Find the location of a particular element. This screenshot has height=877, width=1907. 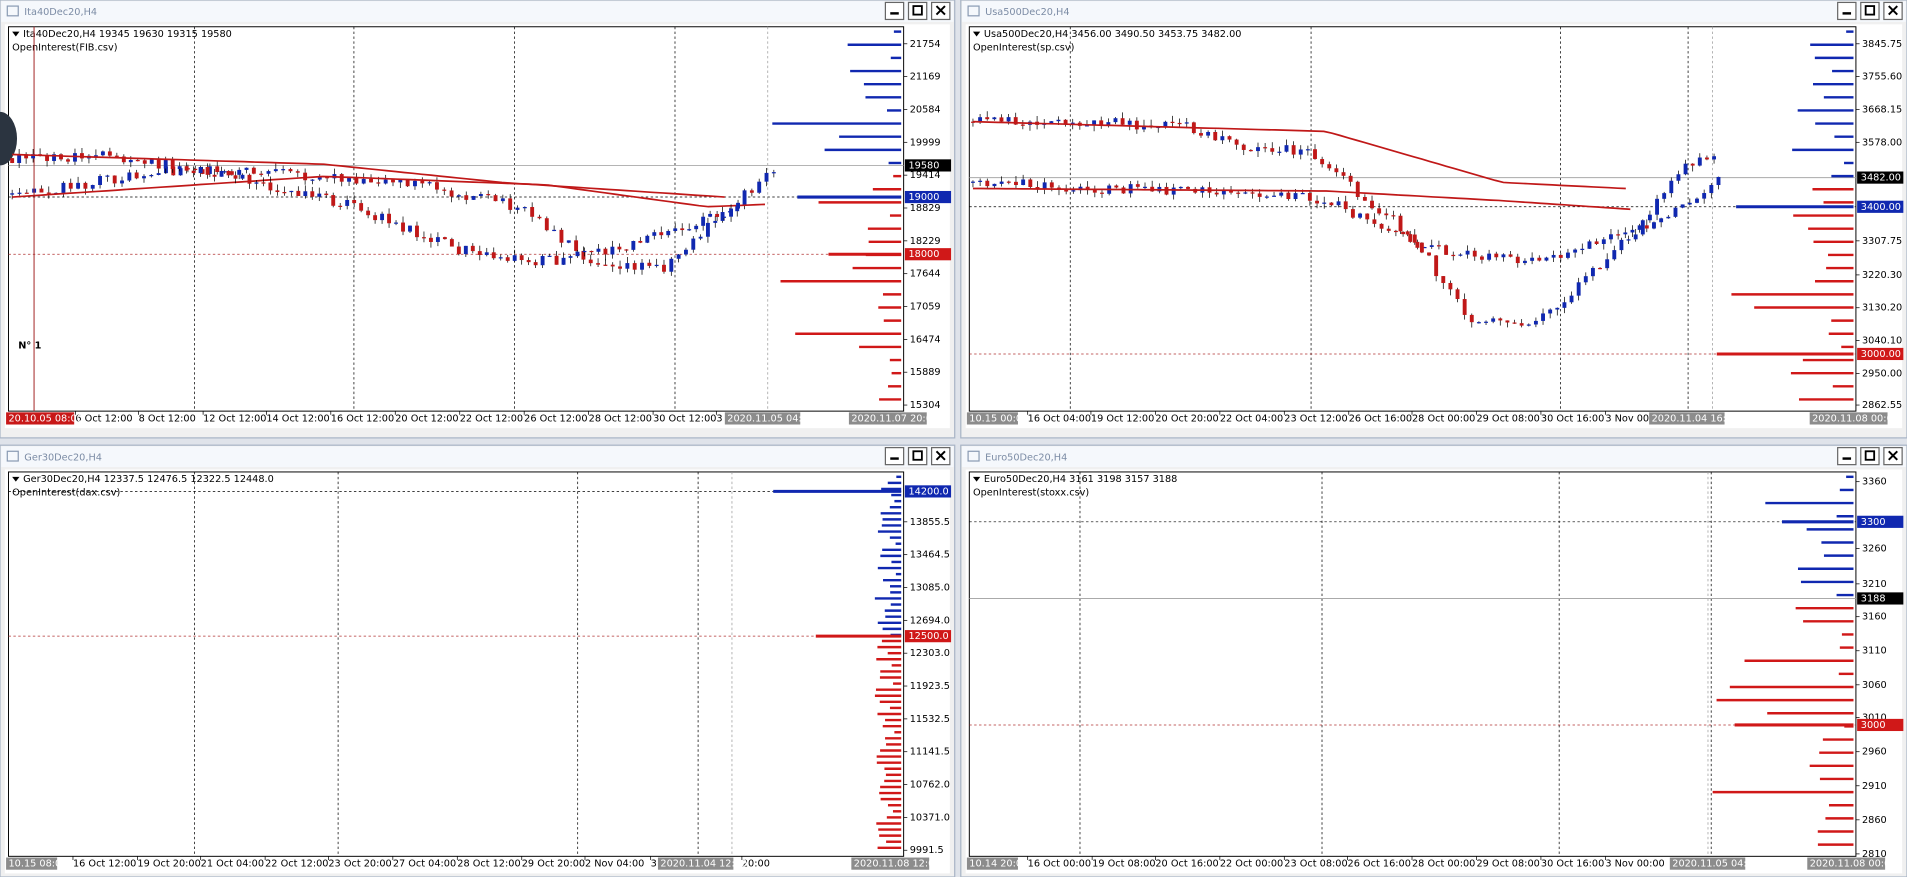

price-label: 11923.5 is located at coordinates (930, 686).